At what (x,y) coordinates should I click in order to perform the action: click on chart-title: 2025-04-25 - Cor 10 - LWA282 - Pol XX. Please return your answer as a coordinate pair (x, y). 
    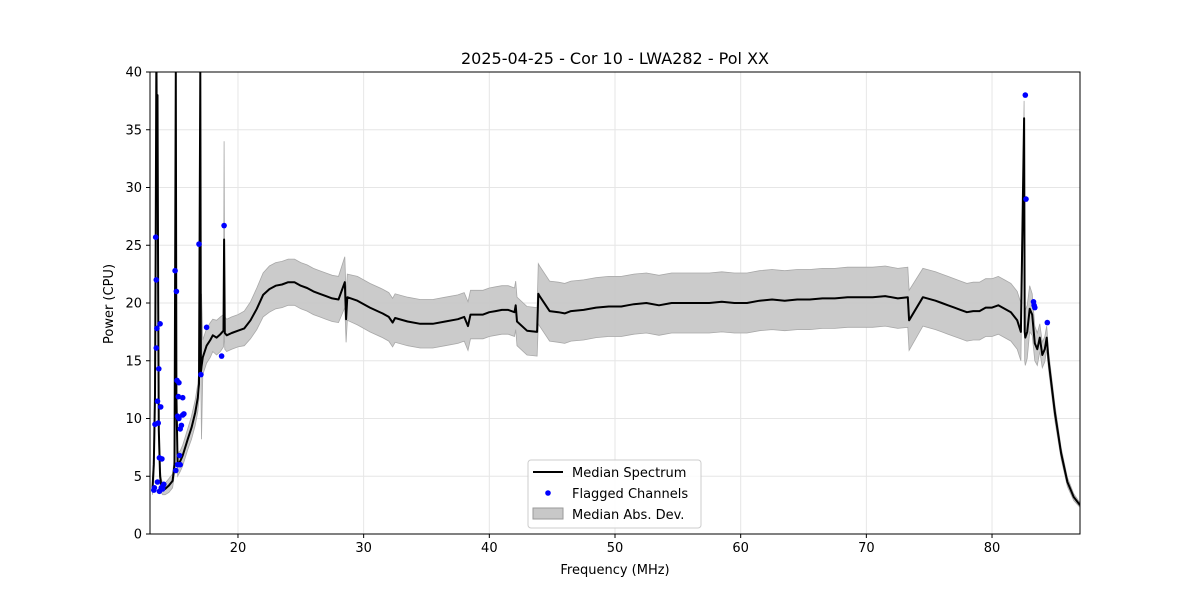
    Looking at the image, I should click on (615, 58).